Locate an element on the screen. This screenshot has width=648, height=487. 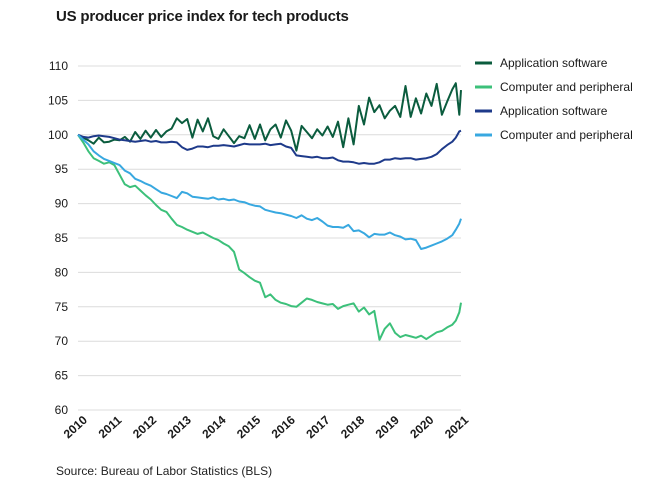
y-tick-label: 75 is located at coordinates (62, 307).